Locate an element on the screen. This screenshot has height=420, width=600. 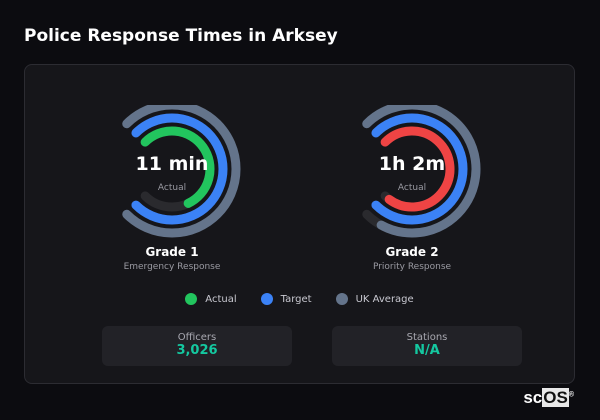
page-title: Police Response Times in Arksey is located at coordinates (181, 36).